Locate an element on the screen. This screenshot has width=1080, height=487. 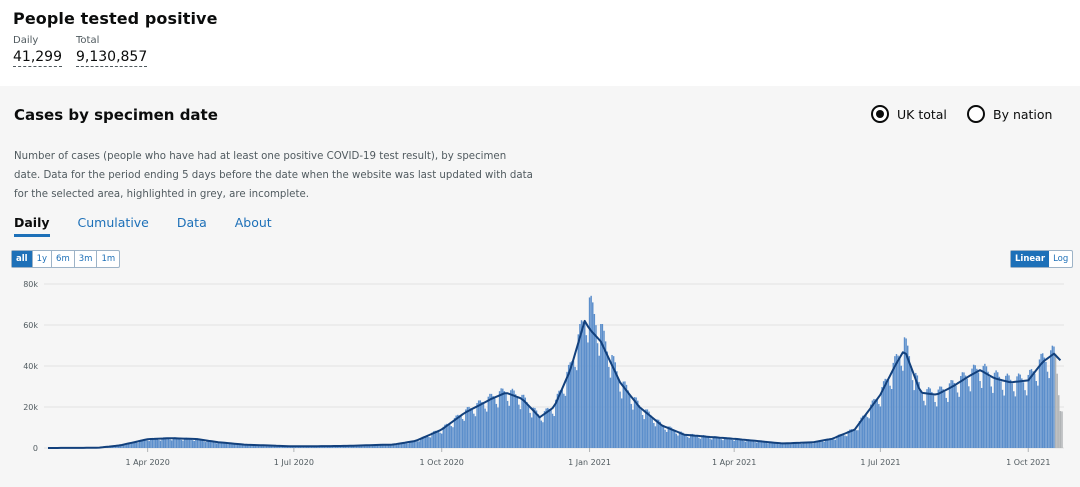
range-3m-button: 3m is located at coordinates (86, 259).